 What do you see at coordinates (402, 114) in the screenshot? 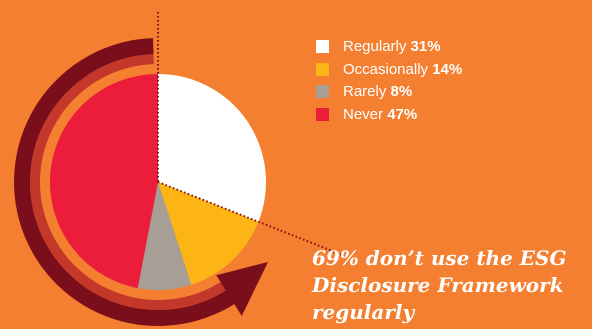
I see `legend-value: 47%` at bounding box center [402, 114].